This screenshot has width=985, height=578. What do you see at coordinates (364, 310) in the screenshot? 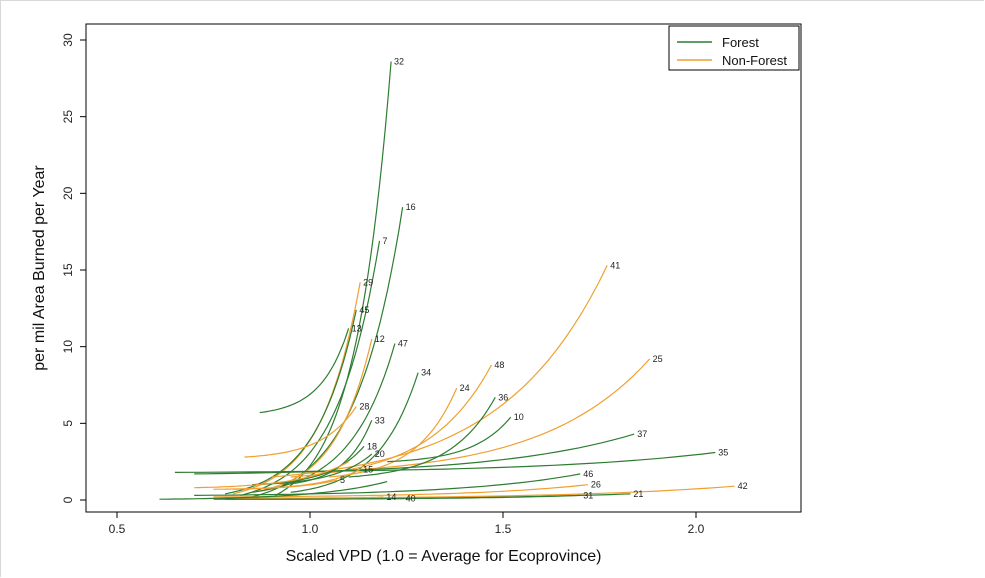
I see `series-label: 45` at bounding box center [364, 310].